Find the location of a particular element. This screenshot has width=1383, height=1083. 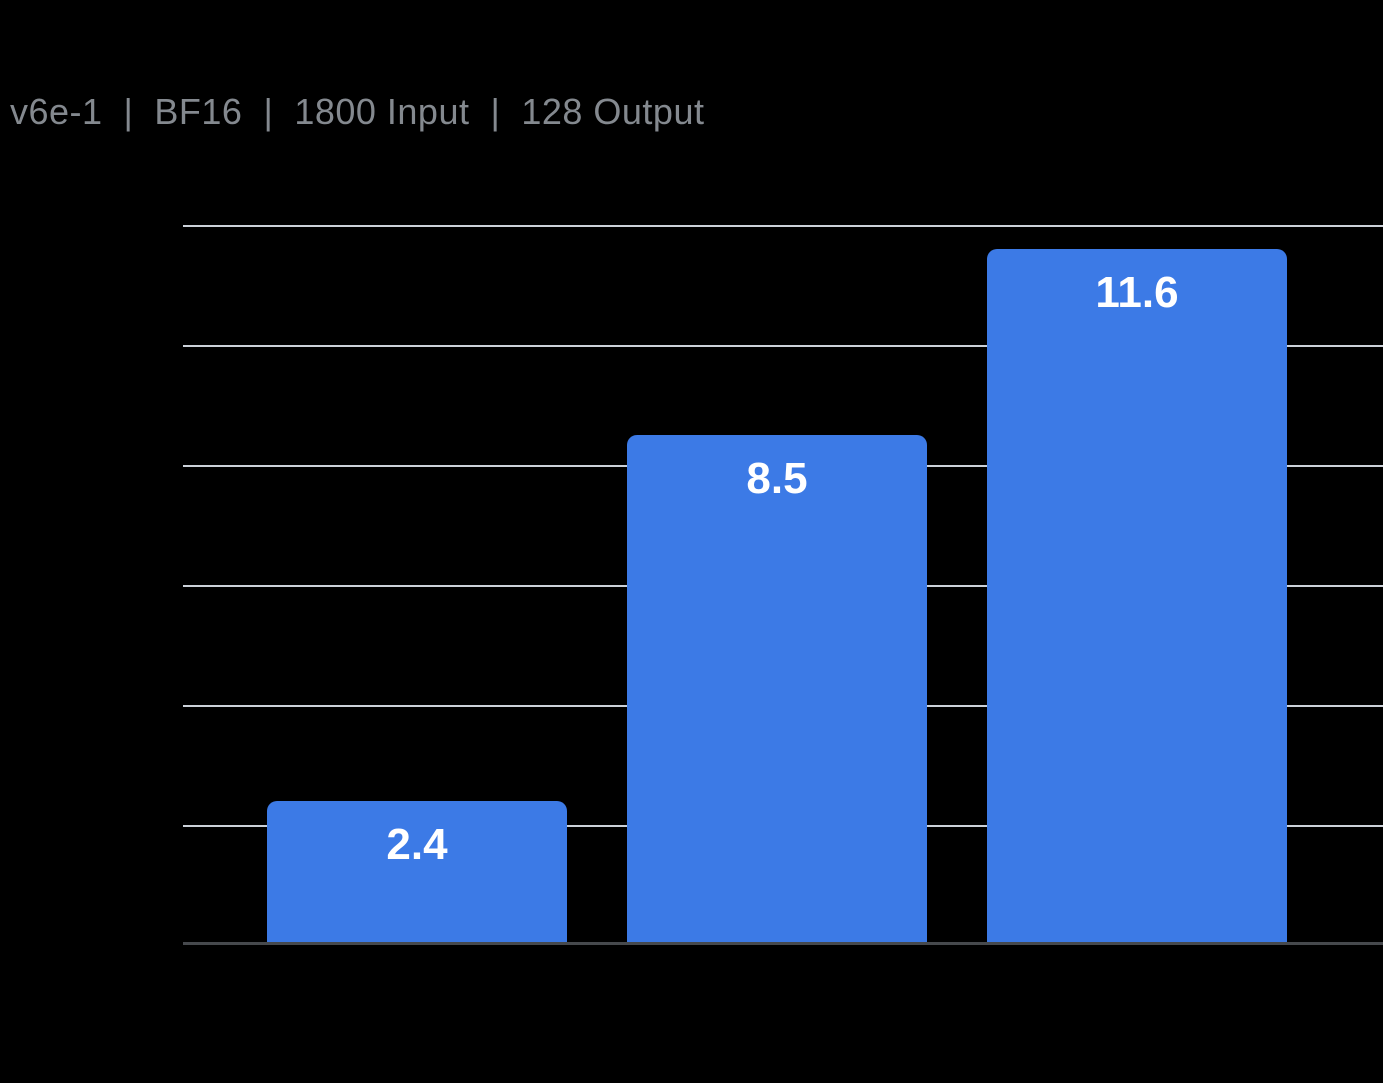

bar-2: 8.5 is located at coordinates (777, 690).